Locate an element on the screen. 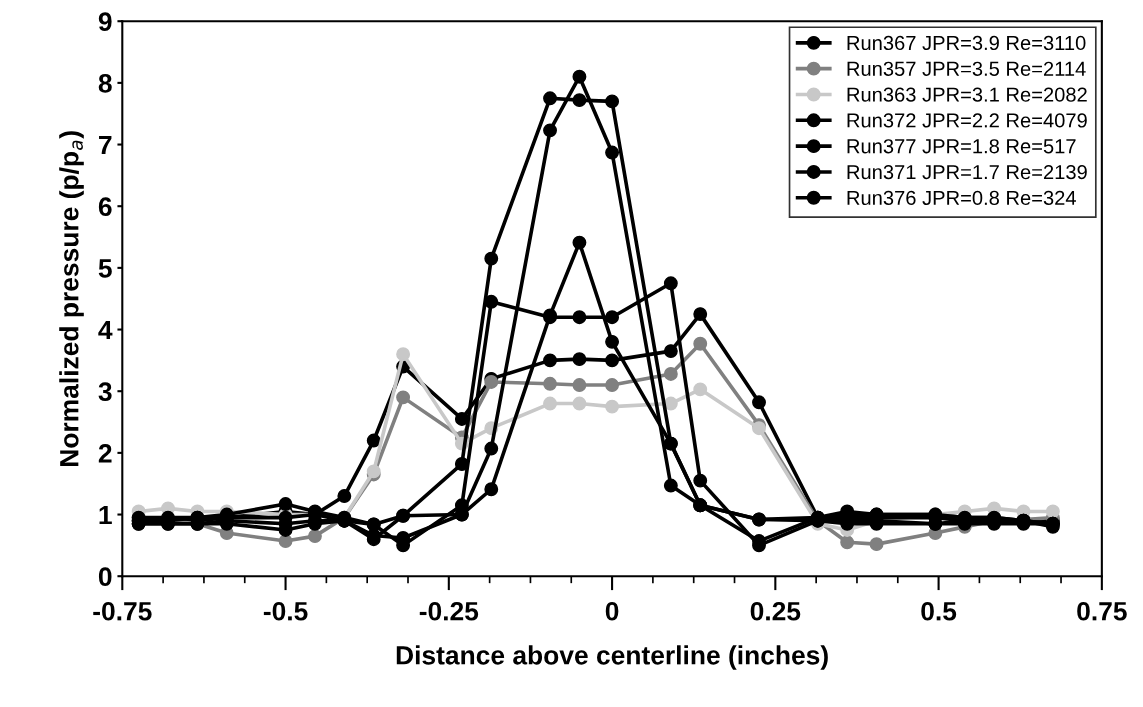 The height and width of the screenshot is (707, 1143). y-tick-label: 4 is located at coordinates (105, 330).